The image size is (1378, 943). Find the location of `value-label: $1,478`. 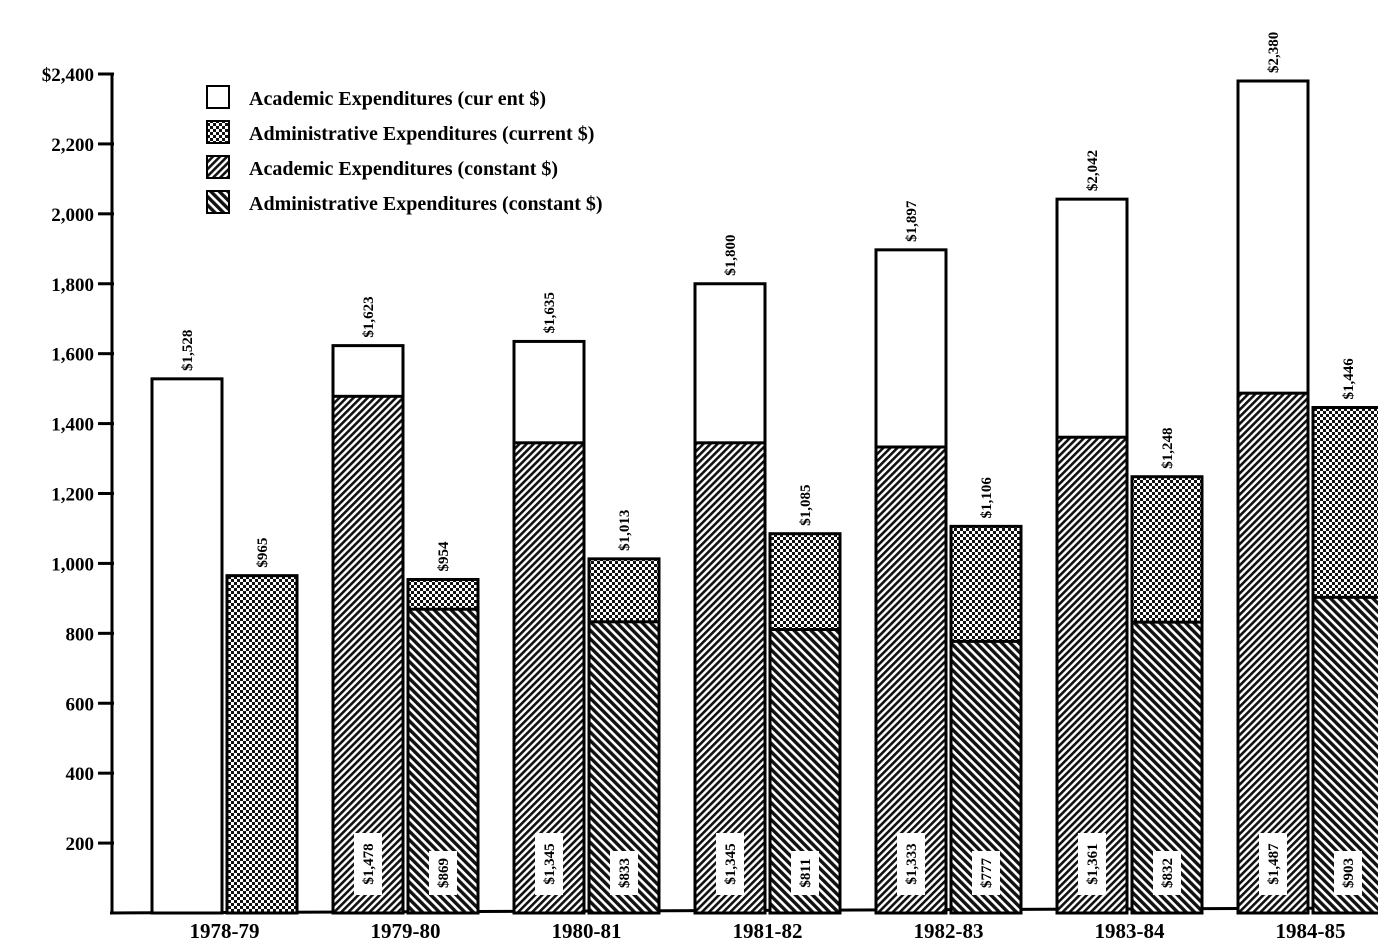

value-label: $1,478 is located at coordinates (369, 863).